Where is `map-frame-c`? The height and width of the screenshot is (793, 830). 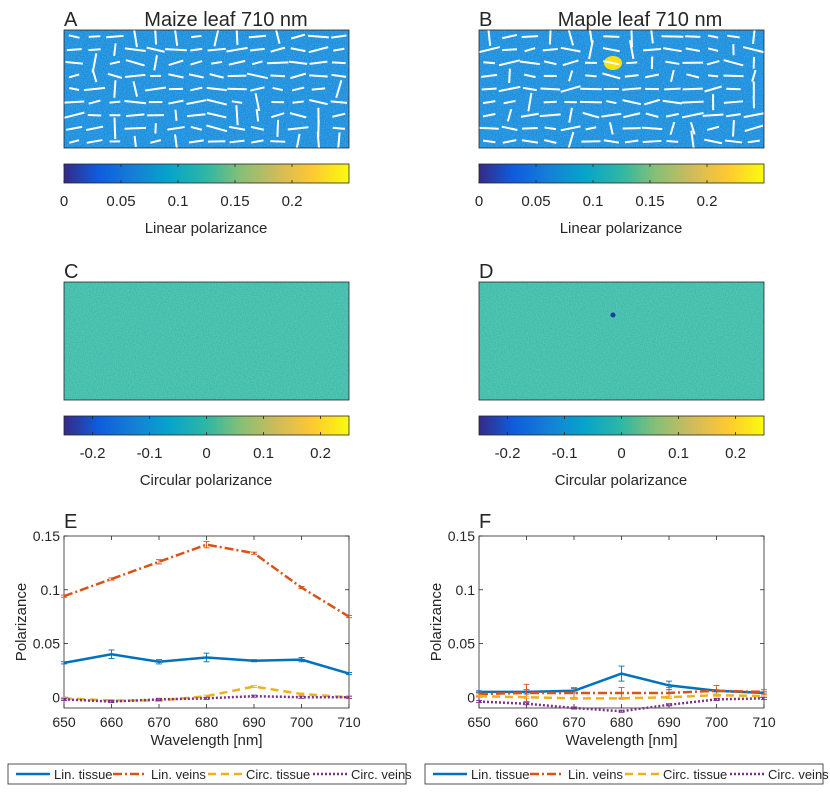 map-frame-c is located at coordinates (206, 341).